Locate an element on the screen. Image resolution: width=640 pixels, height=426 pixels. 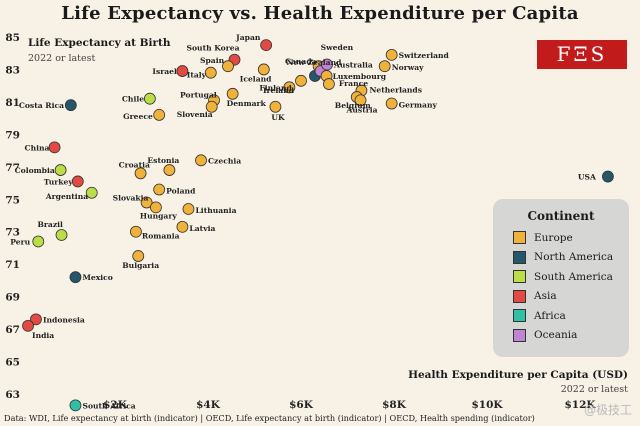
point-label: Lithuania is located at coordinates (215, 210).